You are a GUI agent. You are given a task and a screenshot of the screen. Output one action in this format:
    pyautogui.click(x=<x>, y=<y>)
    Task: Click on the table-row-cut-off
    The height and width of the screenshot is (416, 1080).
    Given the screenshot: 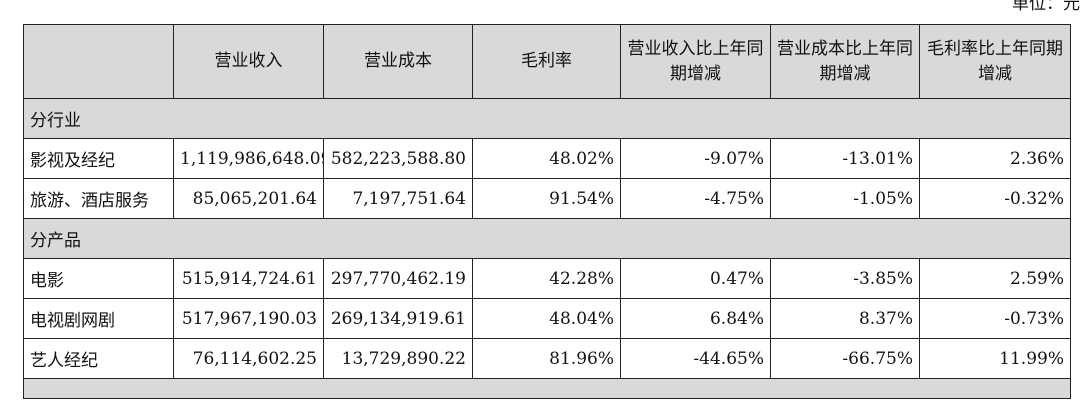 What is the action you would take?
    pyautogui.click(x=547, y=388)
    